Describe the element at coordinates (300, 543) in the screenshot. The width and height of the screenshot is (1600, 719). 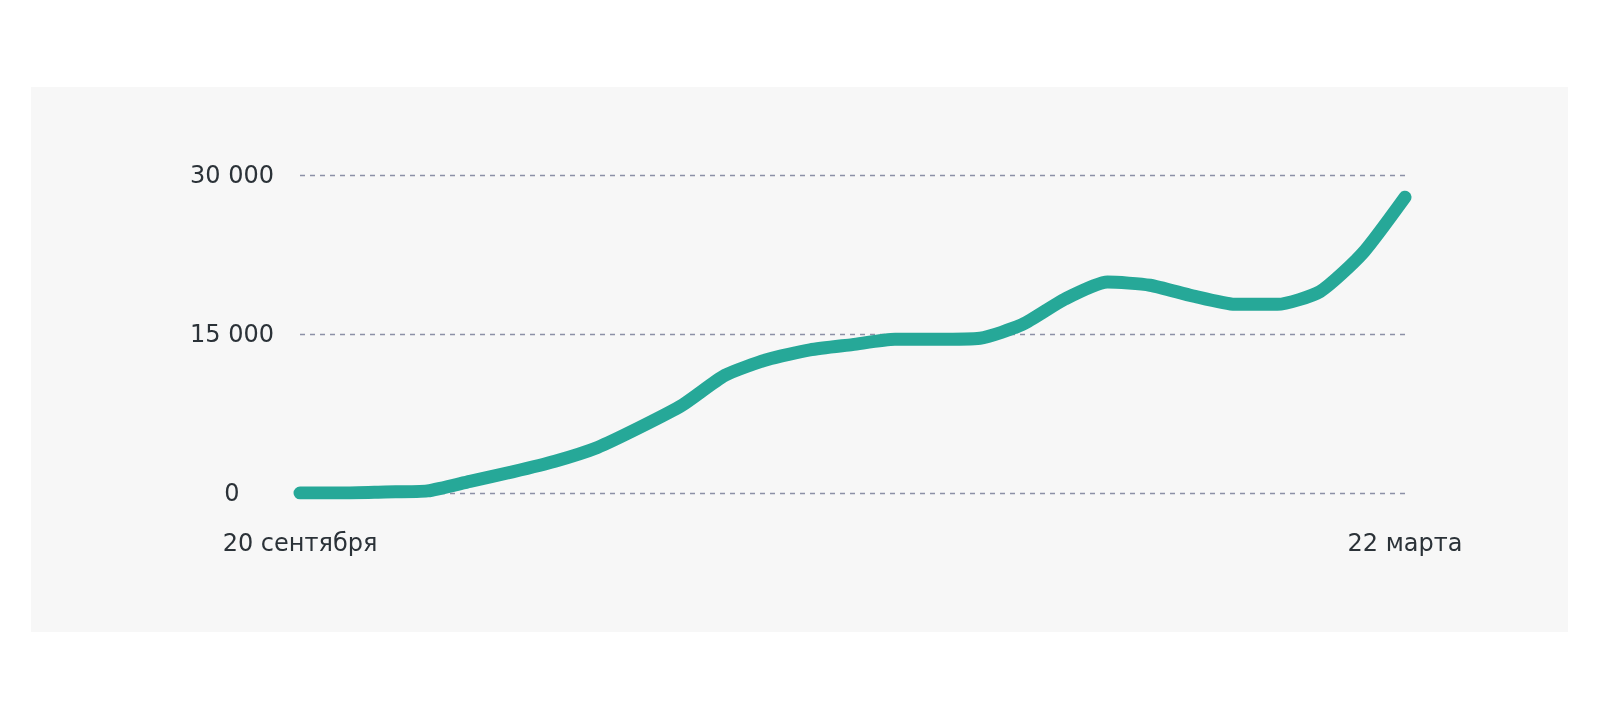
I see `x-tick-label: 20 сентября` at that location.